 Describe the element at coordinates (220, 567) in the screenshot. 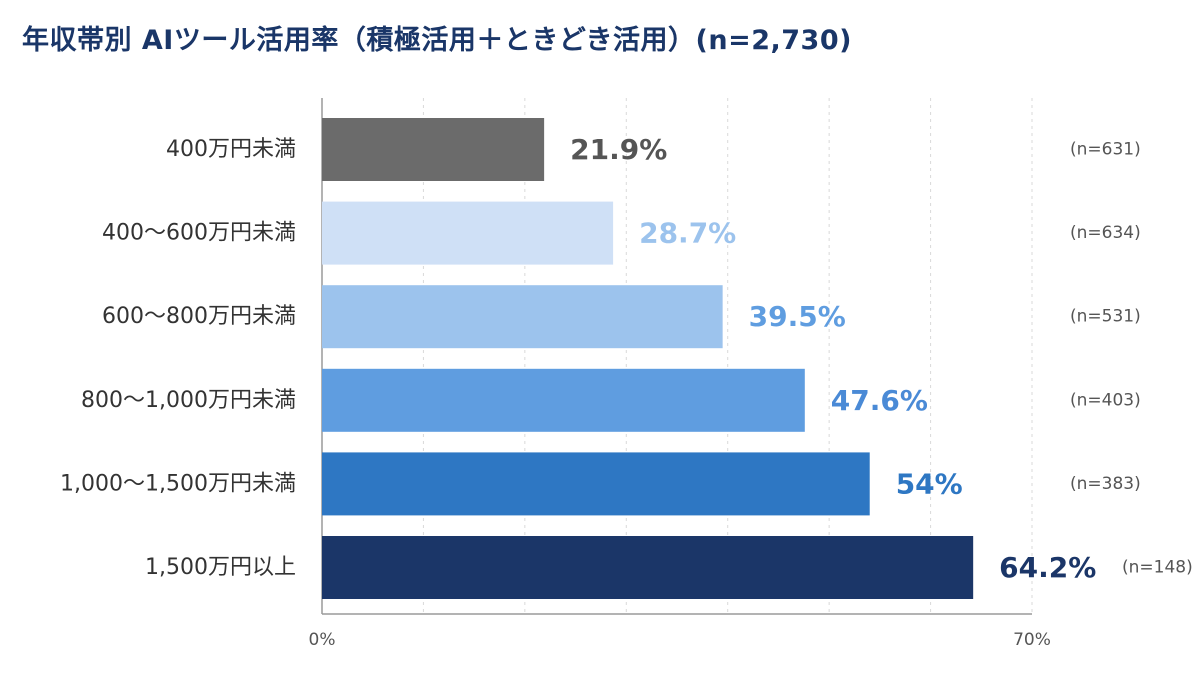

I see `category-label: 1,500万円以上` at that location.